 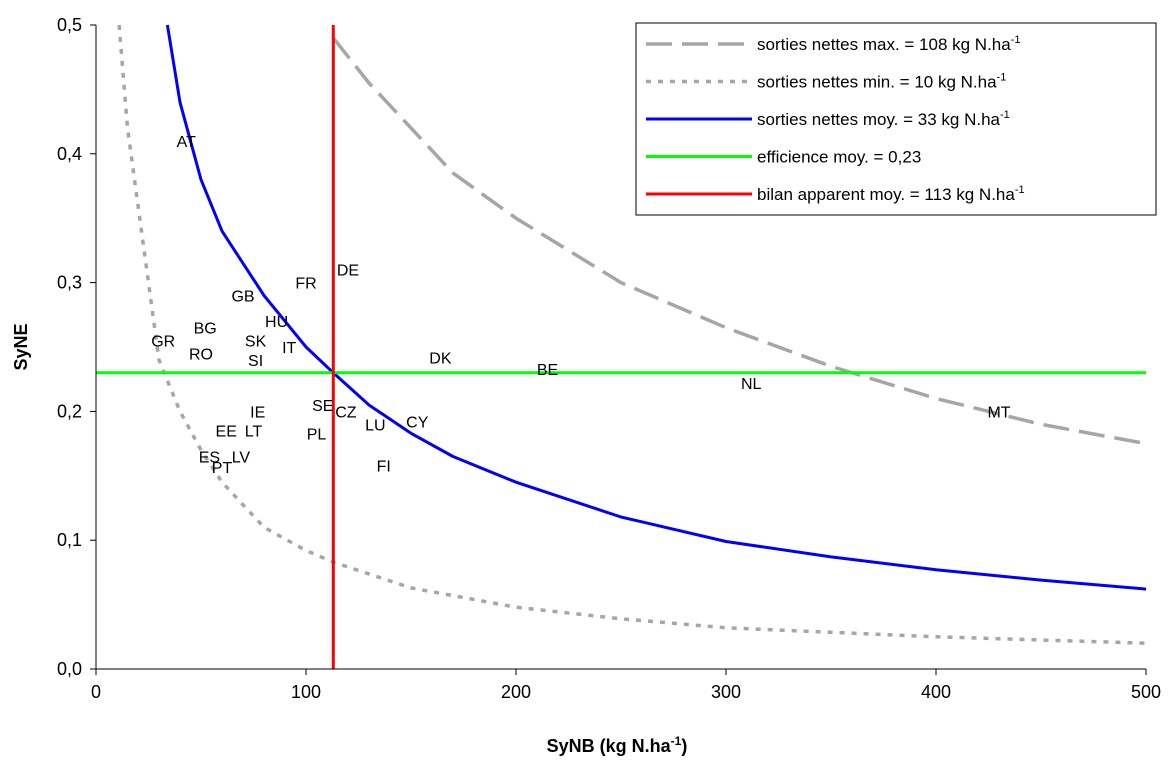 What do you see at coordinates (322, 406) in the screenshot?
I see `point-label-se: SE` at bounding box center [322, 406].